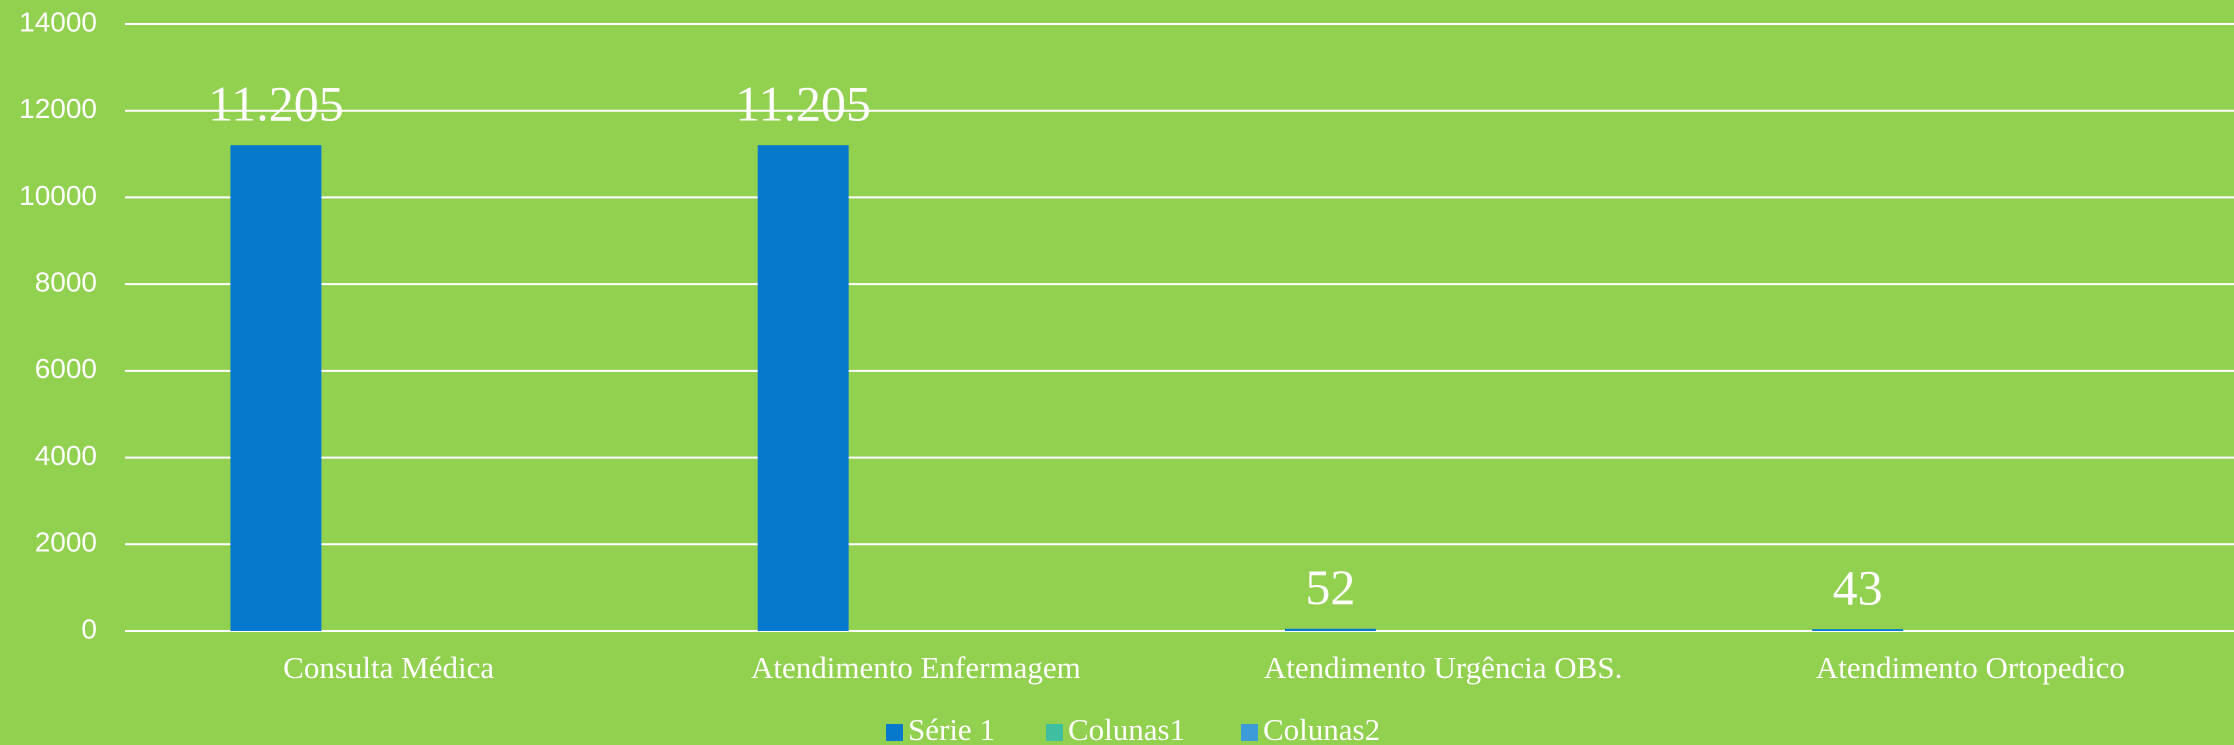  I want to click on y-tick-label: 12000, so click(58, 108).